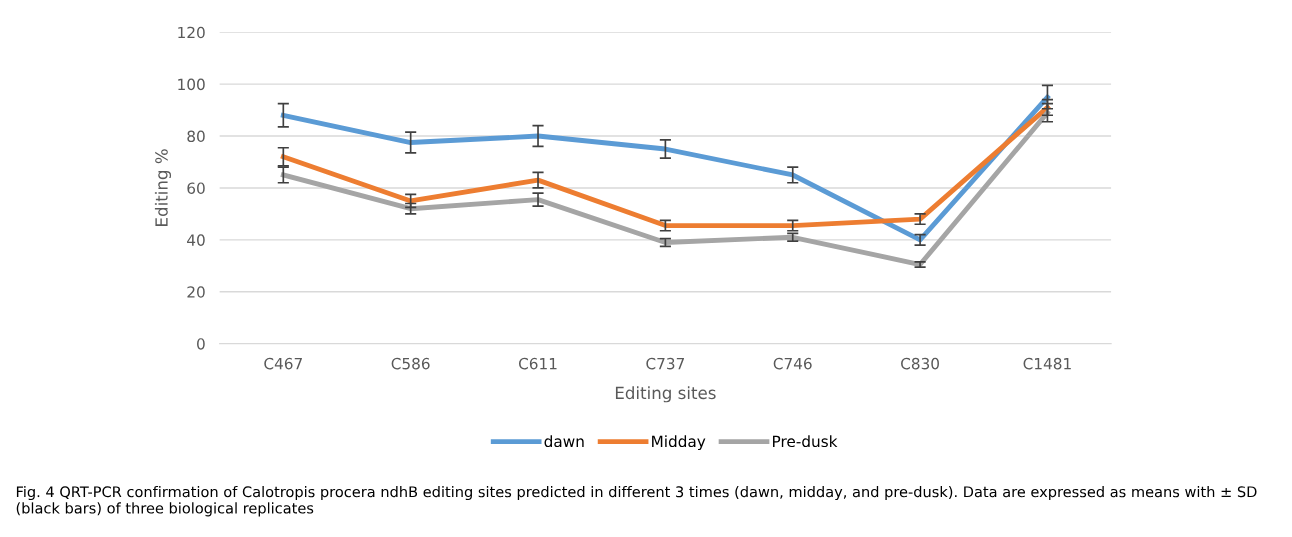  Describe the element at coordinates (196, 292) in the screenshot. I see `y-tick-label: 20` at that location.